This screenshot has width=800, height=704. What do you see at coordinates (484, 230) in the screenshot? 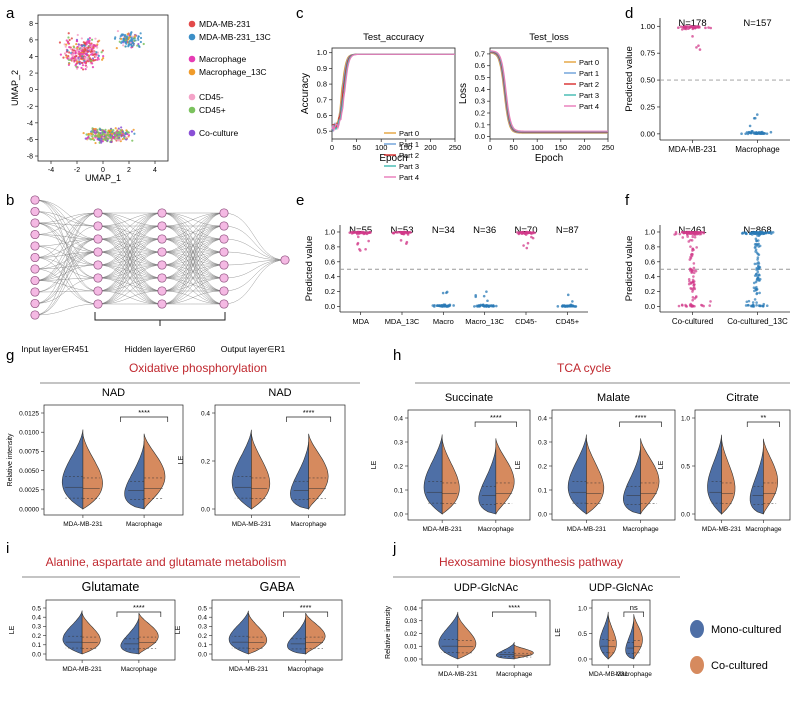
I see `count-label: N=36` at bounding box center [484, 230].